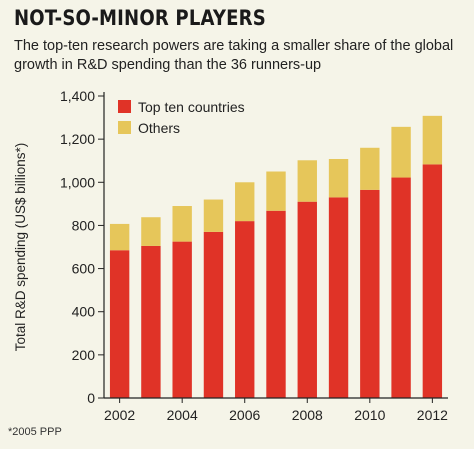 The width and height of the screenshot is (474, 449). Describe the element at coordinates (91, 398) in the screenshot. I see `y-tick-label: 0` at that location.